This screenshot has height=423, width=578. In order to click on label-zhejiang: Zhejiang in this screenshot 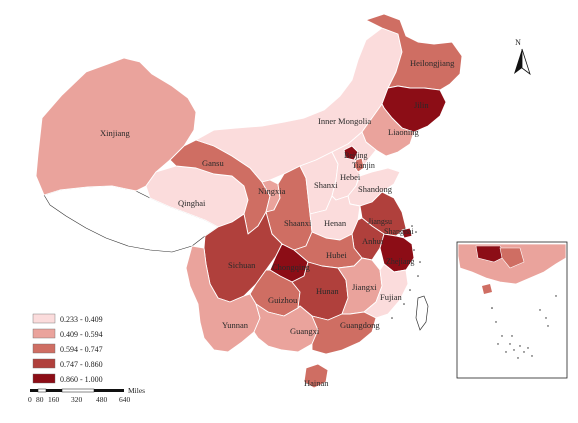, I will do `click(400, 261)`.